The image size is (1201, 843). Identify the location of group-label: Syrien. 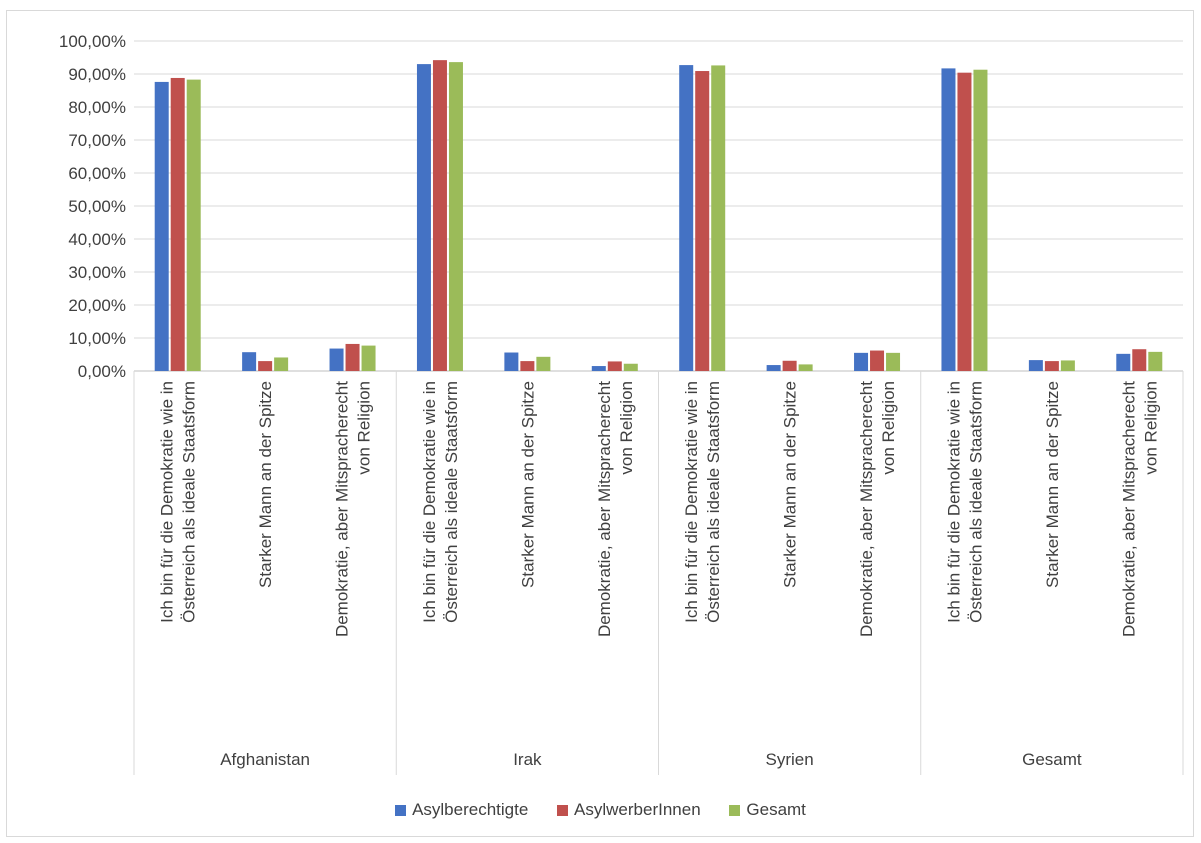
(790, 759).